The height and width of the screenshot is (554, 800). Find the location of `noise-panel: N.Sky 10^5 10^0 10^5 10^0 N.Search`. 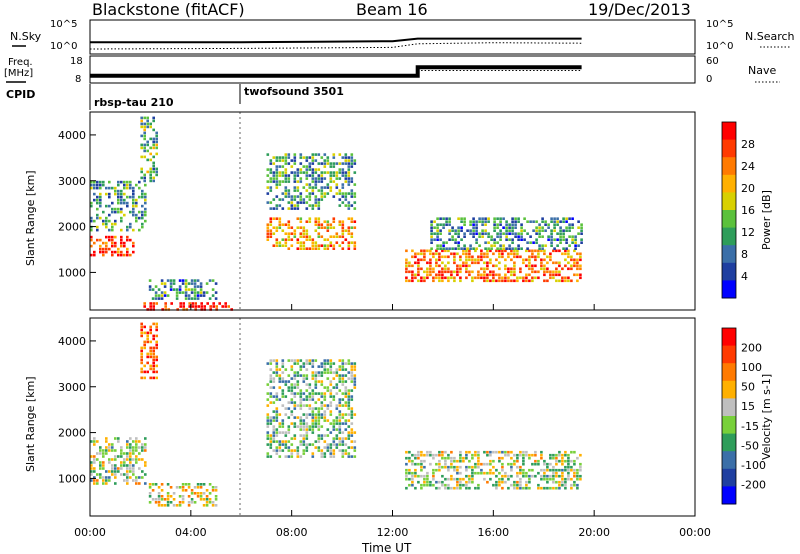

noise-panel: N.Sky 10^5 10^0 10^5 10^0 N.Search is located at coordinates (402, 37).